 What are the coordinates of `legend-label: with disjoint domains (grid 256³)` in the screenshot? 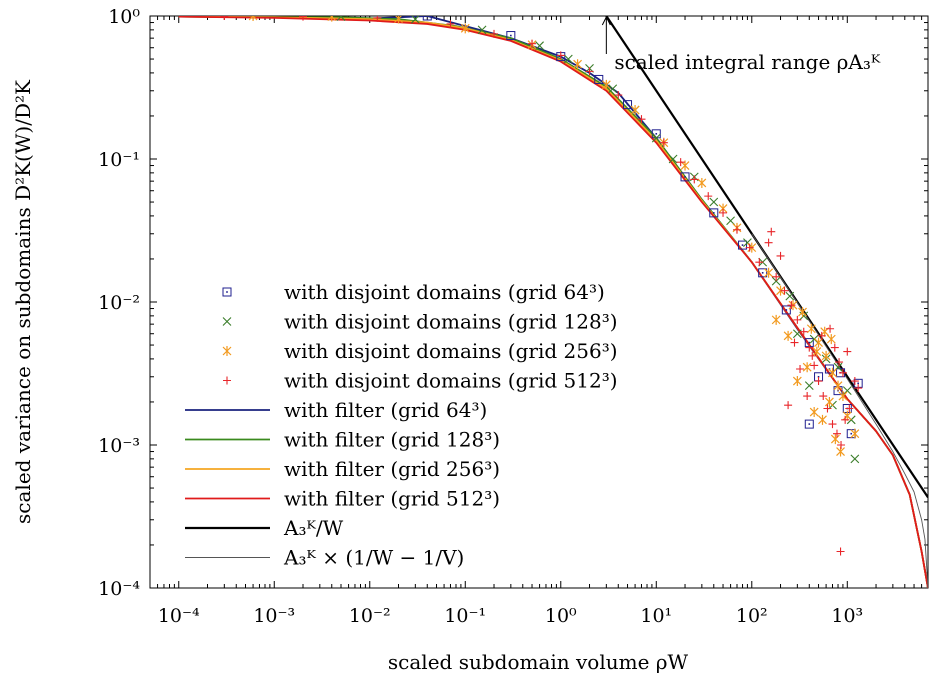 It's located at (451, 351).